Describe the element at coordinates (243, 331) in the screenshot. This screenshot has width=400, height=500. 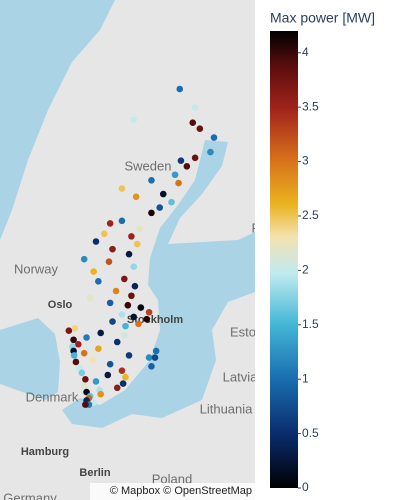
I see `map-label: Esto` at that location.